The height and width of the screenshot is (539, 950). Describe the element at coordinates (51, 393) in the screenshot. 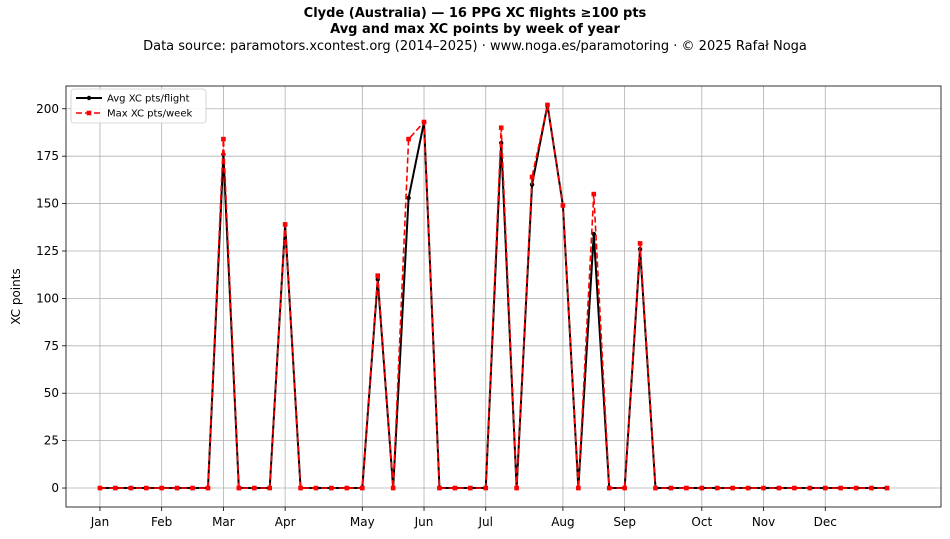

I see `y-tick-label: 50` at that location.